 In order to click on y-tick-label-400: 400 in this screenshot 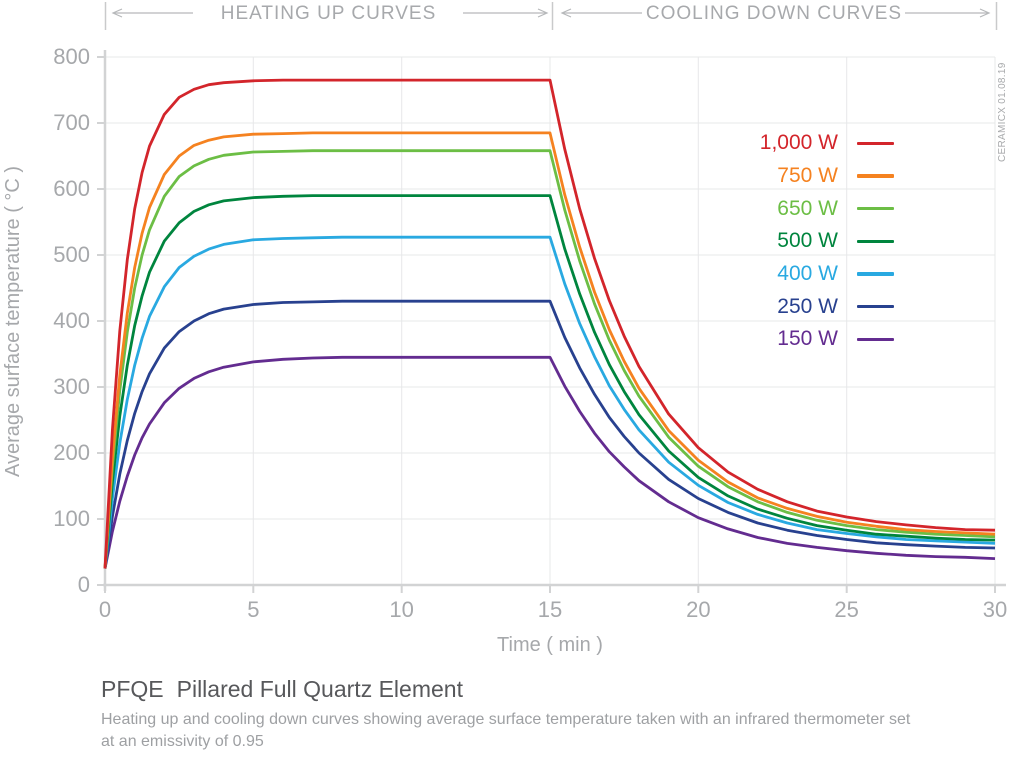, I will do `click(71, 320)`.